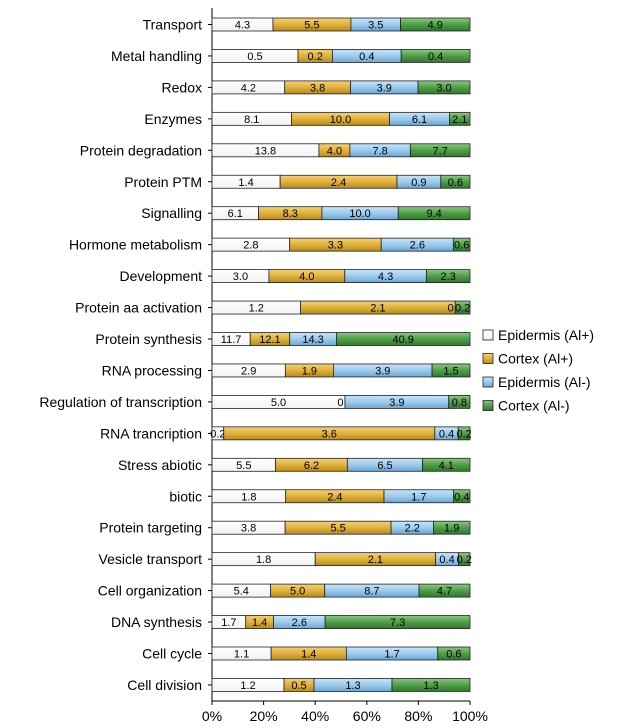 The height and width of the screenshot is (728, 618). Describe the element at coordinates (384, 466) in the screenshot. I see `data-label-epidermis-al-minus: 6.5` at that location.